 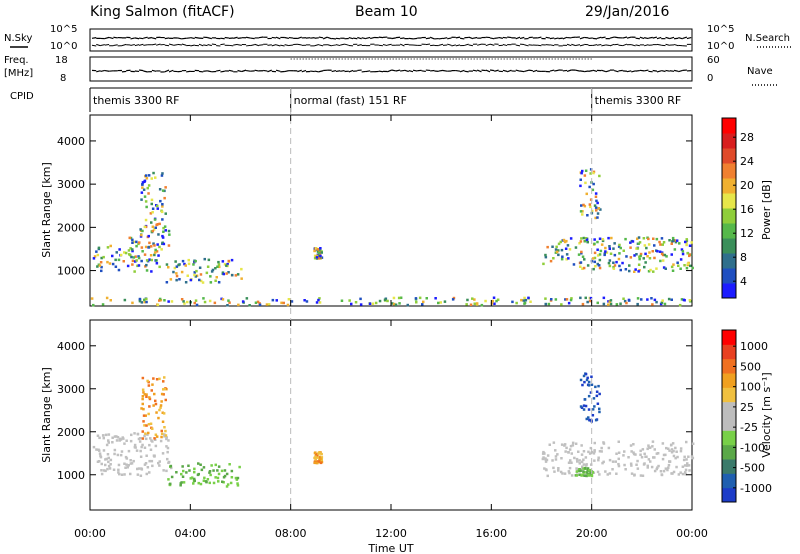 I want to click on cpid-mode-label: themis 3300 RF, so click(x=638, y=100).